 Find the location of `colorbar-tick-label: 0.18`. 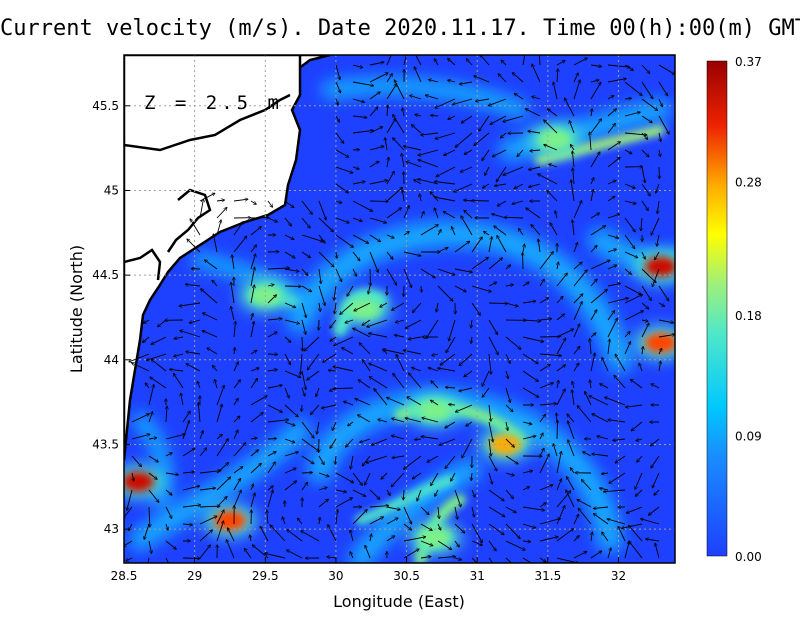

colorbar-tick-label: 0.18 is located at coordinates (748, 316).